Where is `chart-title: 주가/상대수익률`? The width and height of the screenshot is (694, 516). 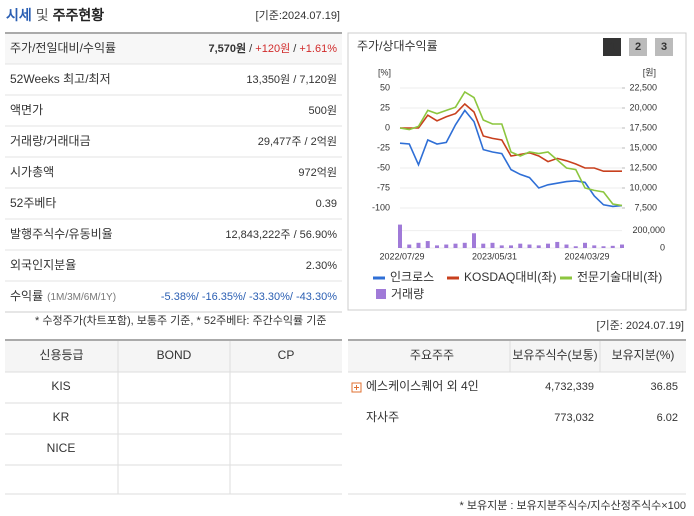
chart-title: 주가/상대수익률 is located at coordinates (397, 46).